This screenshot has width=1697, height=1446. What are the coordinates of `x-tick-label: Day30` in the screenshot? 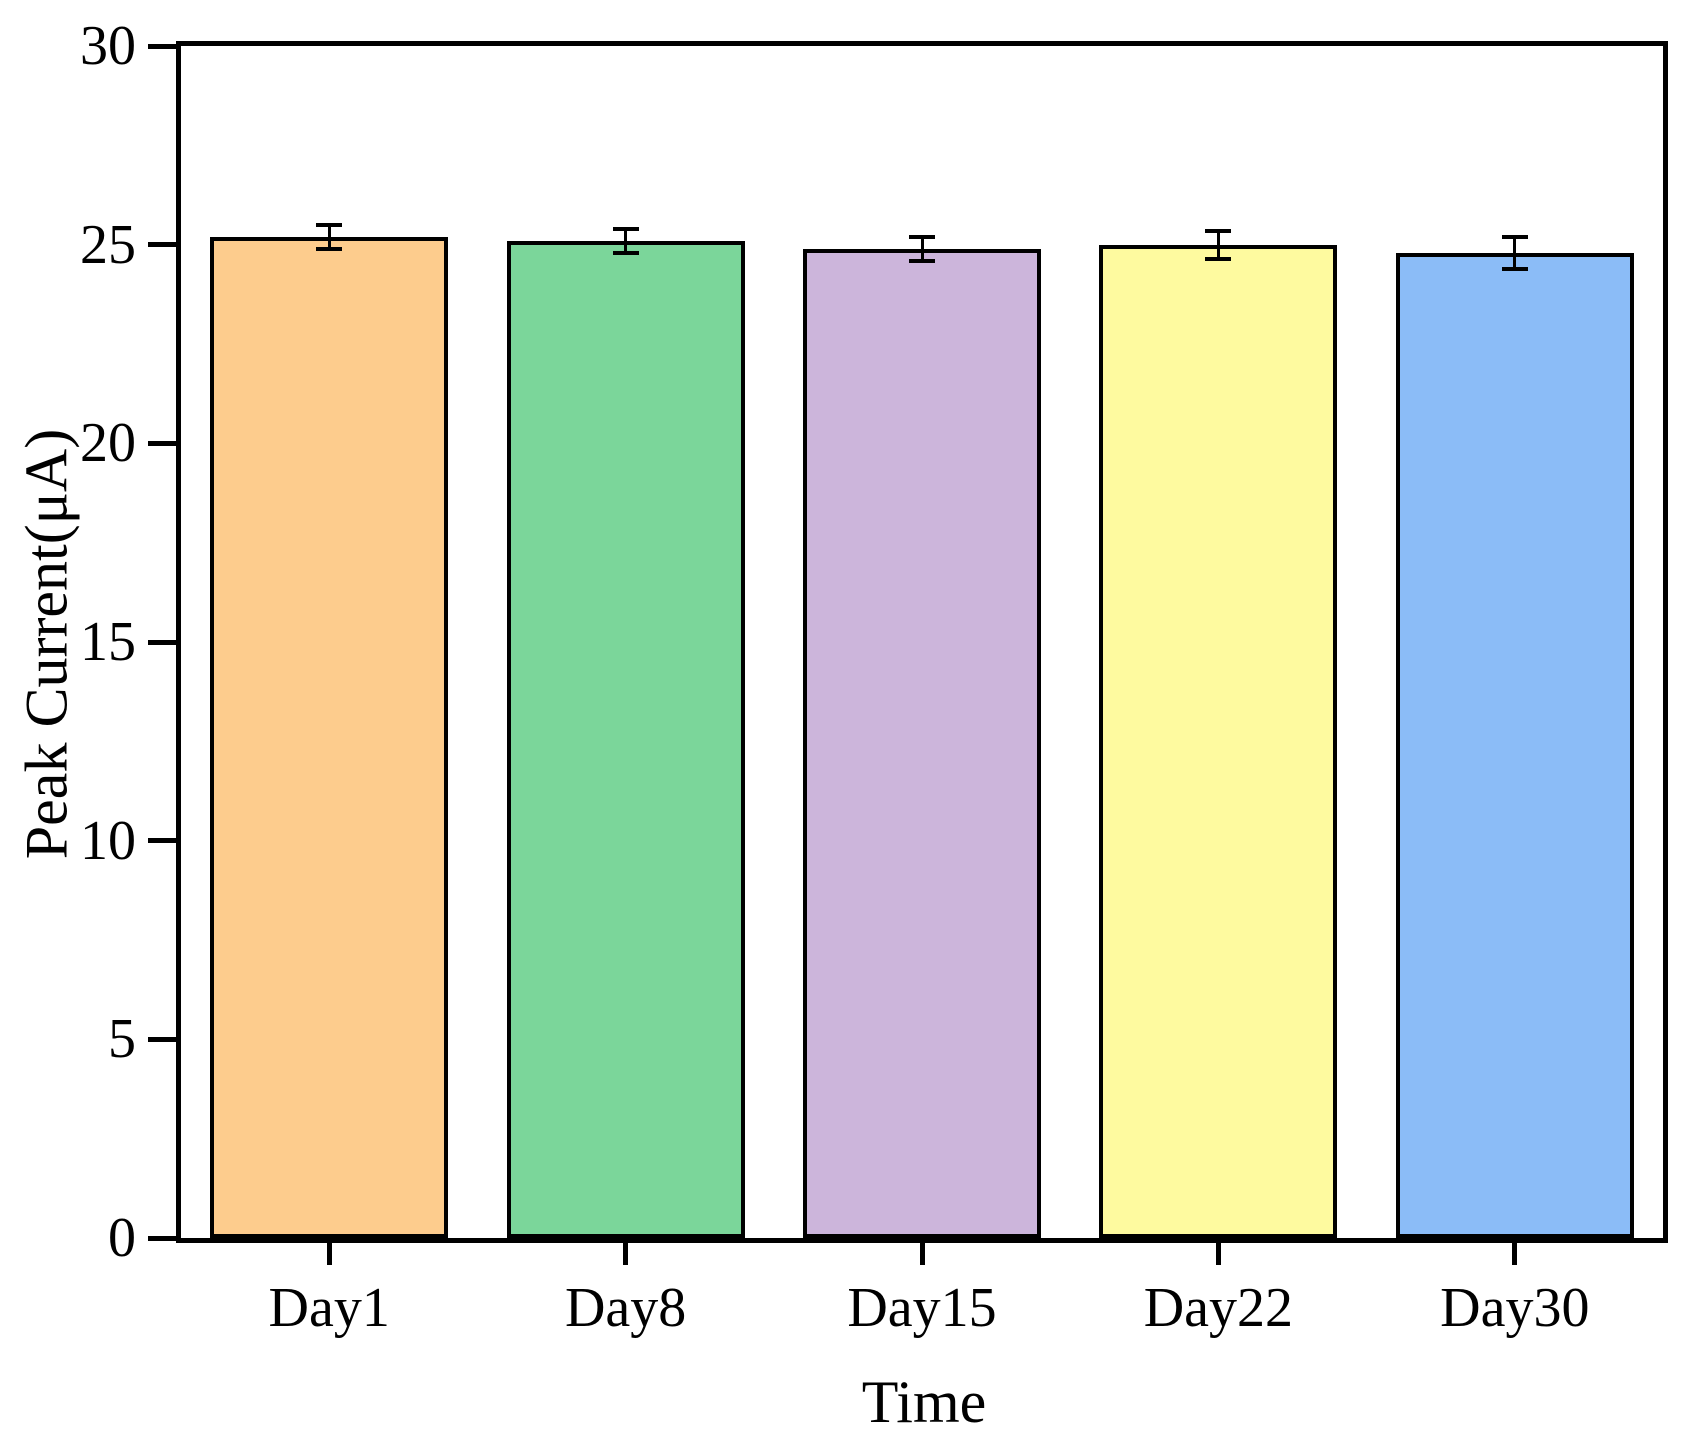 It's located at (1515, 1308).